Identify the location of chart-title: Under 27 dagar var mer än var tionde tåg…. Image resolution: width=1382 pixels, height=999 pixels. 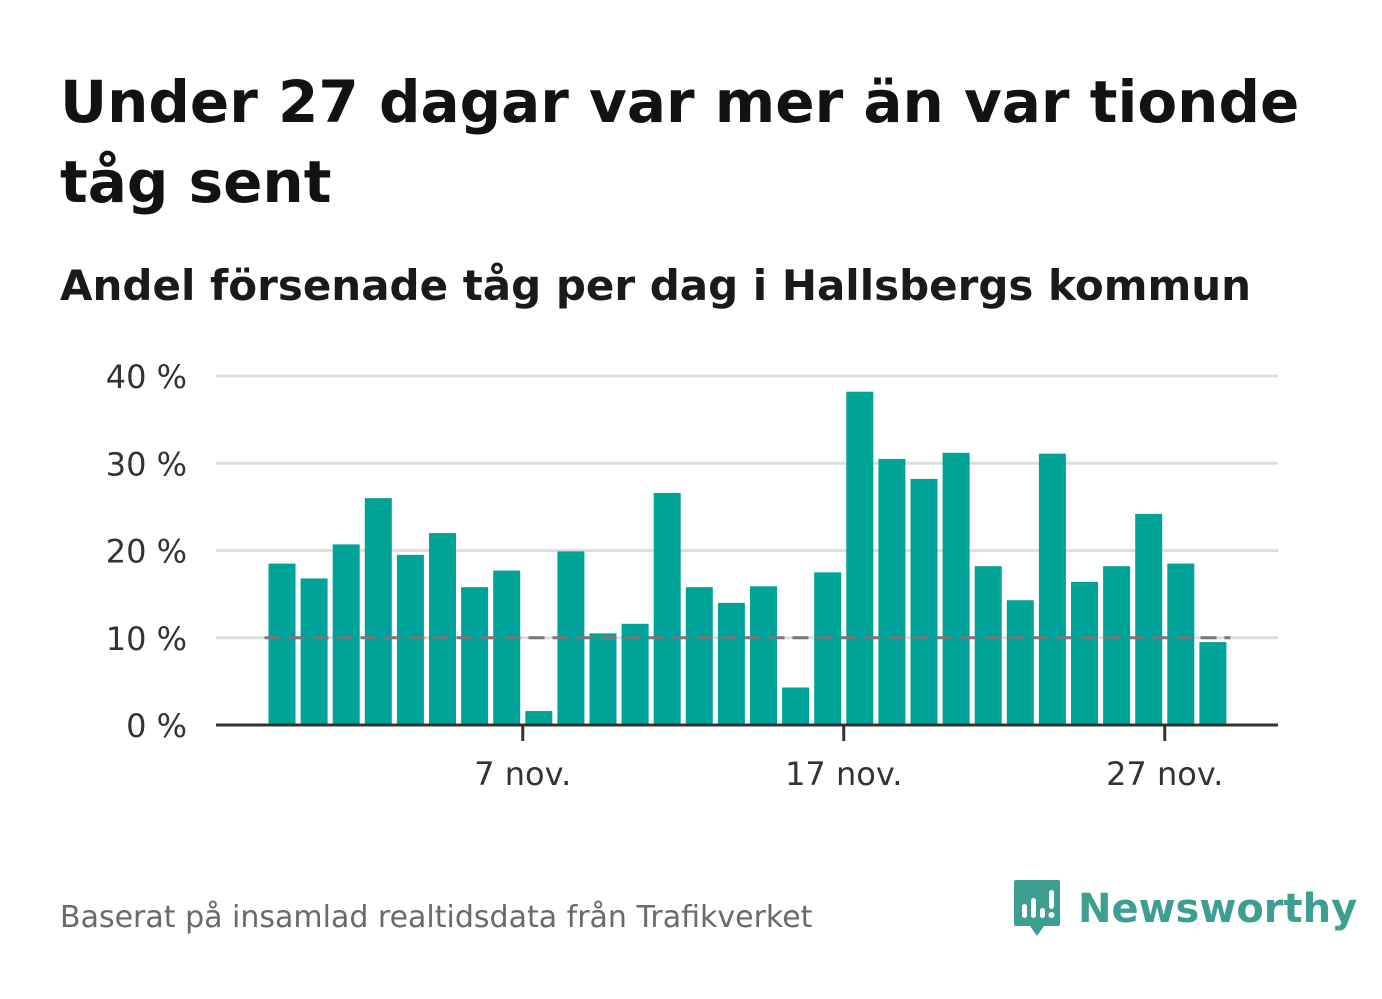
(680, 142).